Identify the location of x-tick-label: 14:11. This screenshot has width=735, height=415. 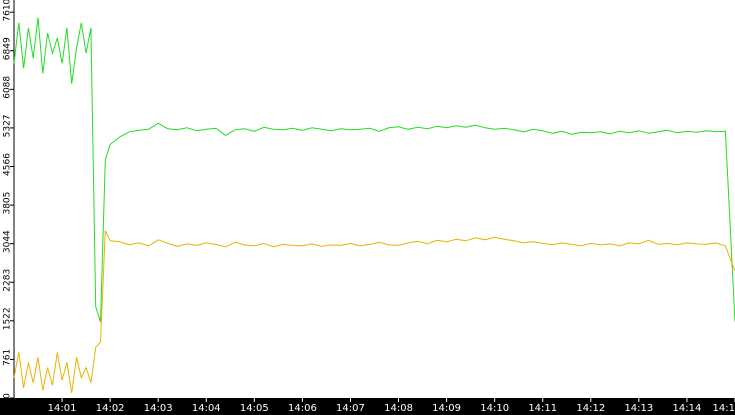
(542, 408).